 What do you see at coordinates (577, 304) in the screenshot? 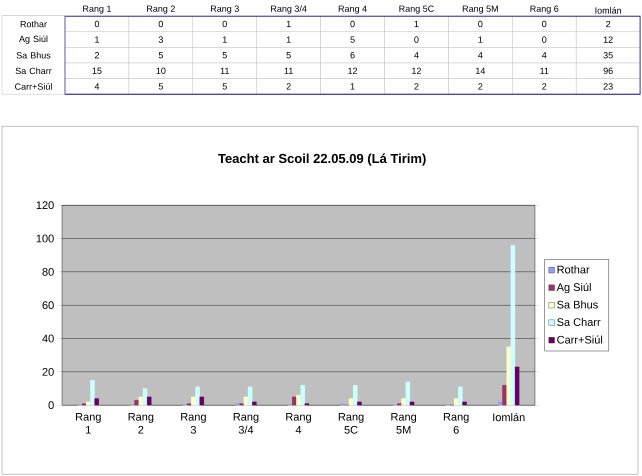
I see `legend-label: Sa Bhus` at bounding box center [577, 304].